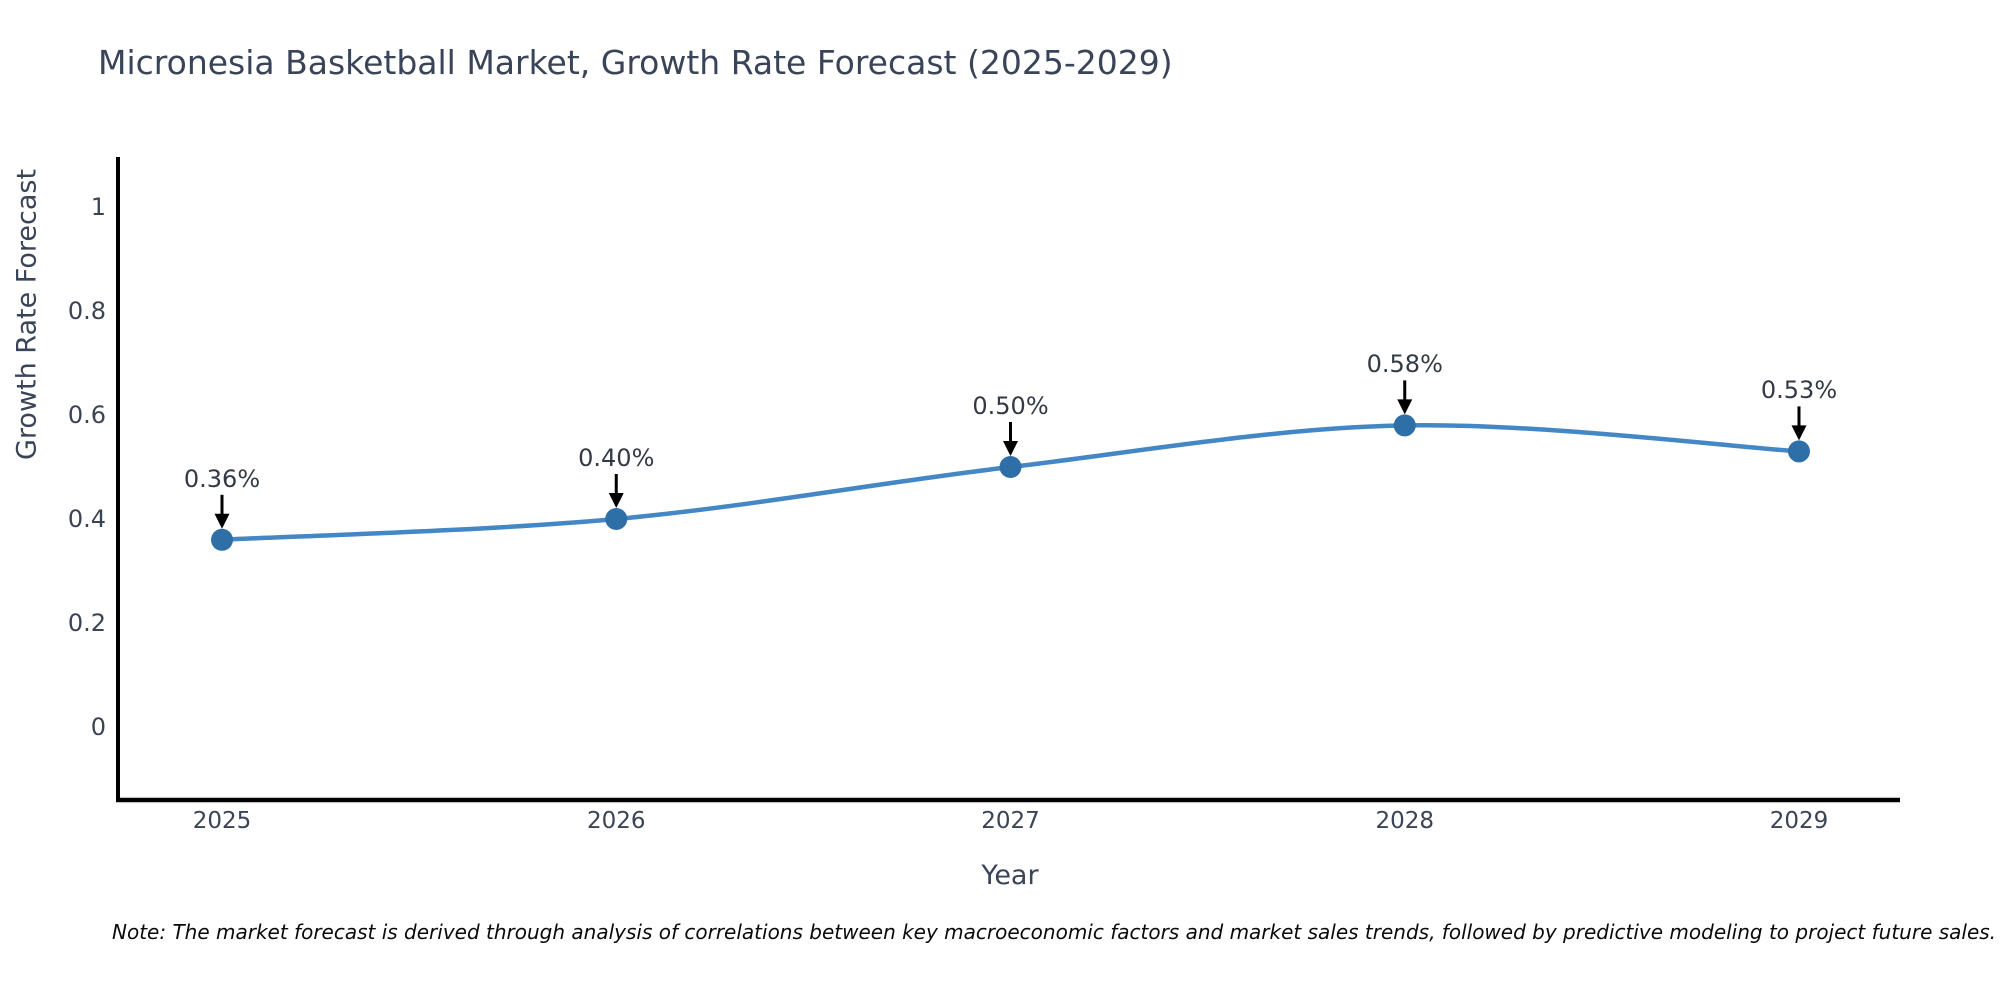 The width and height of the screenshot is (2000, 1000). I want to click on x-tick-label: 2025, so click(222, 821).